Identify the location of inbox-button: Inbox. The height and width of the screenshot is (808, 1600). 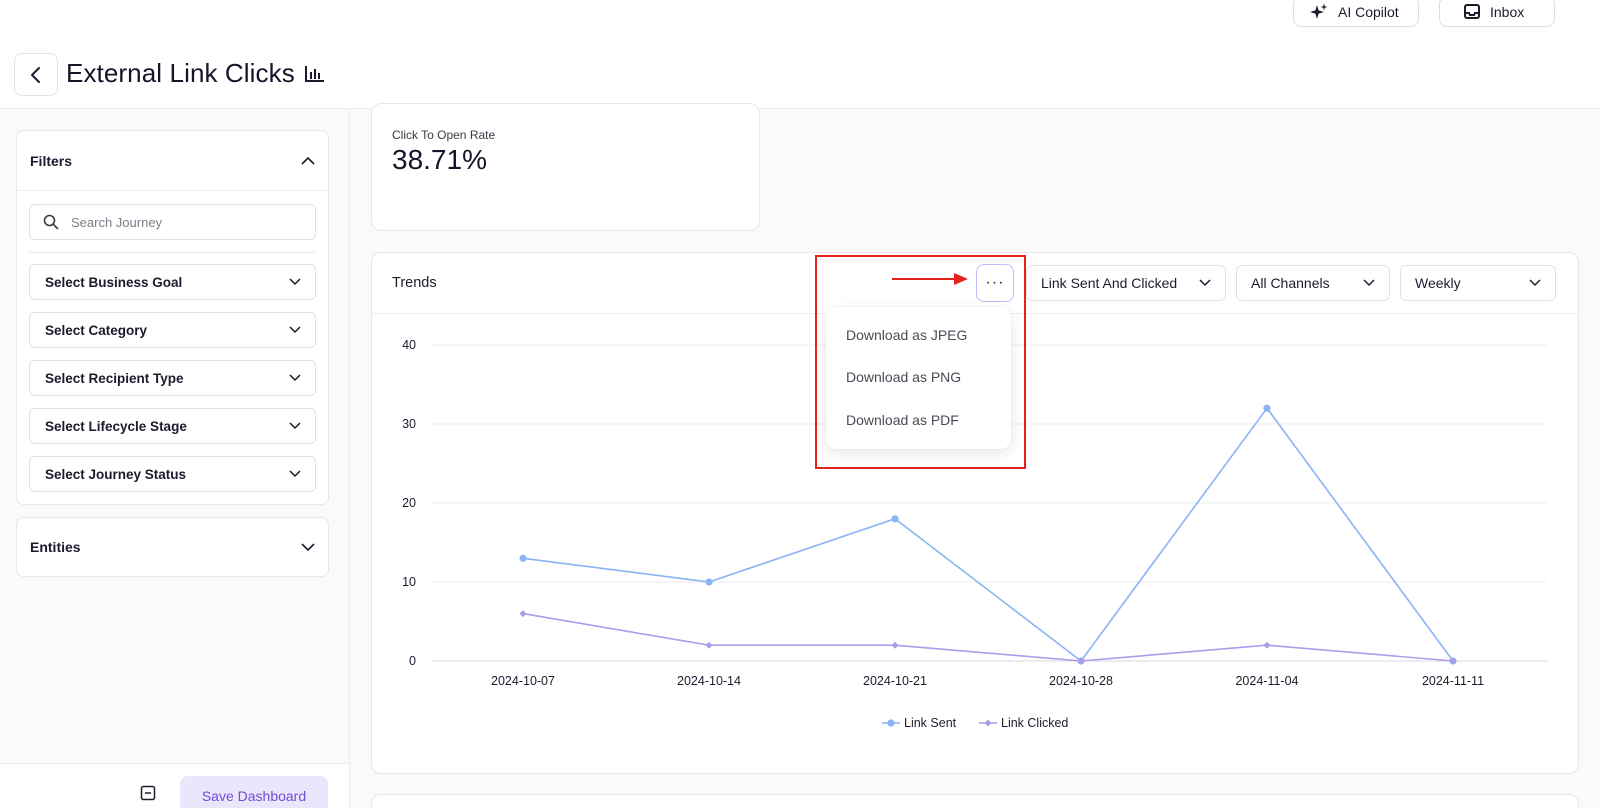
(1497, 13).